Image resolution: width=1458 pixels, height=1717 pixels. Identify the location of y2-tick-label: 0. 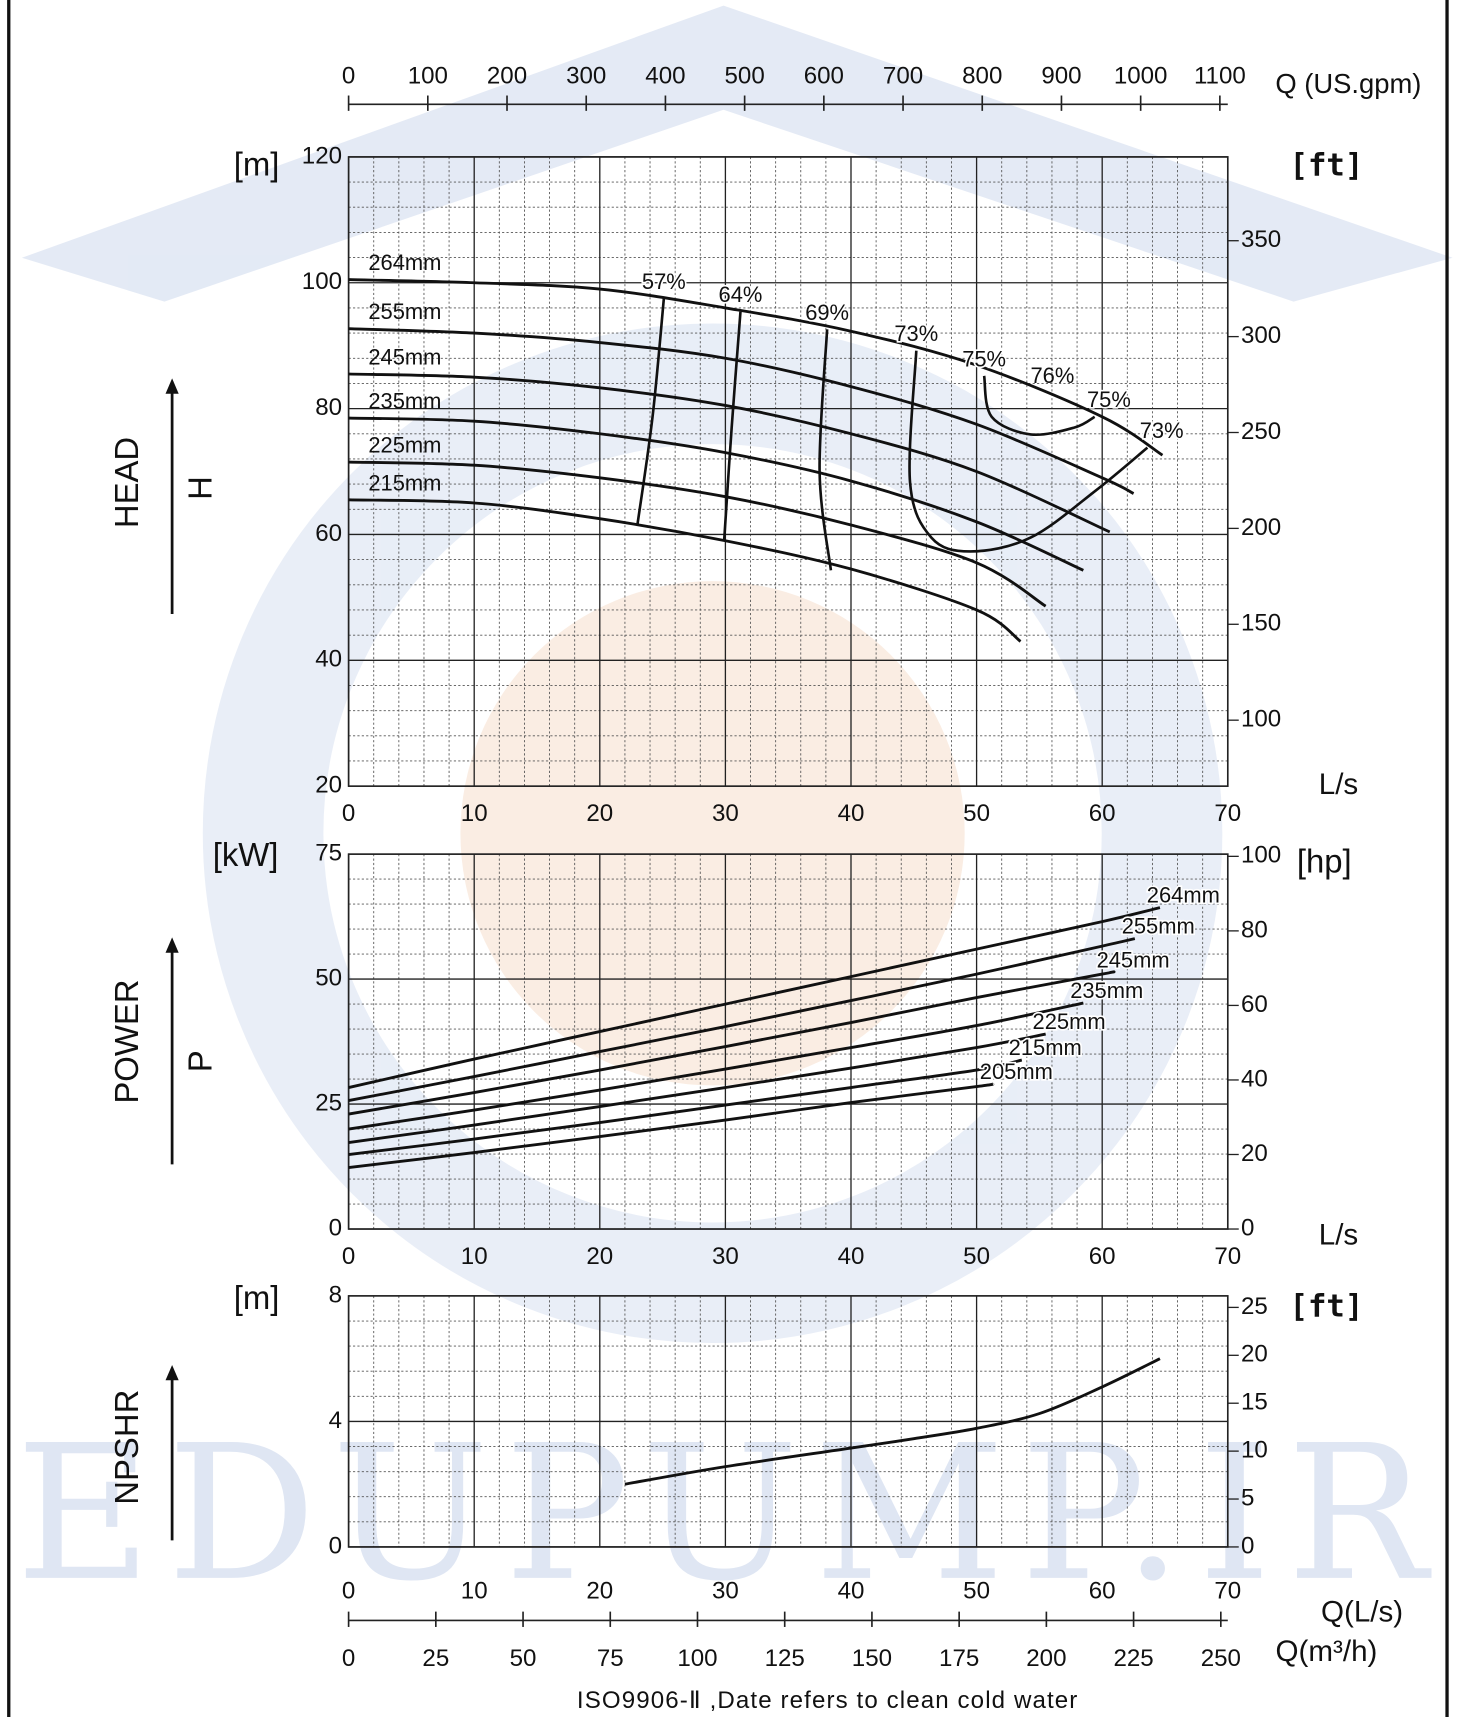
(1247, 1227).